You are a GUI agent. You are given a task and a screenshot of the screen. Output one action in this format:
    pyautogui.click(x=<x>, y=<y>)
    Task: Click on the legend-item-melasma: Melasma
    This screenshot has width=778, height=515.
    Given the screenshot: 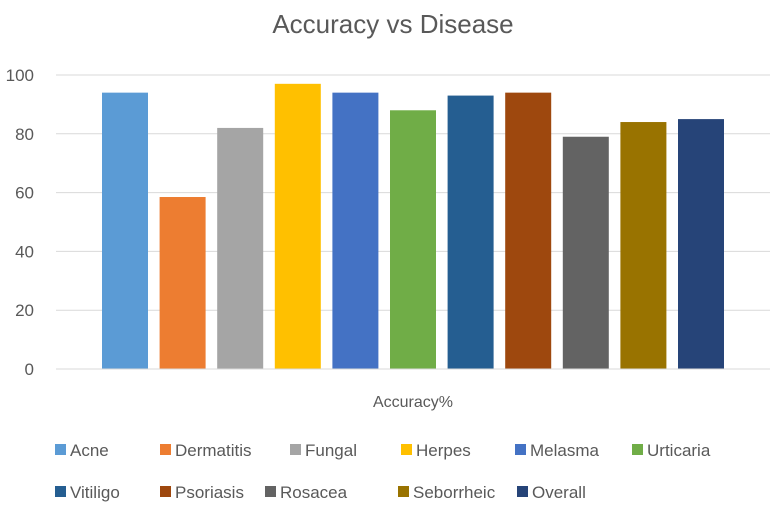 What is the action you would take?
    pyautogui.click(x=557, y=450)
    